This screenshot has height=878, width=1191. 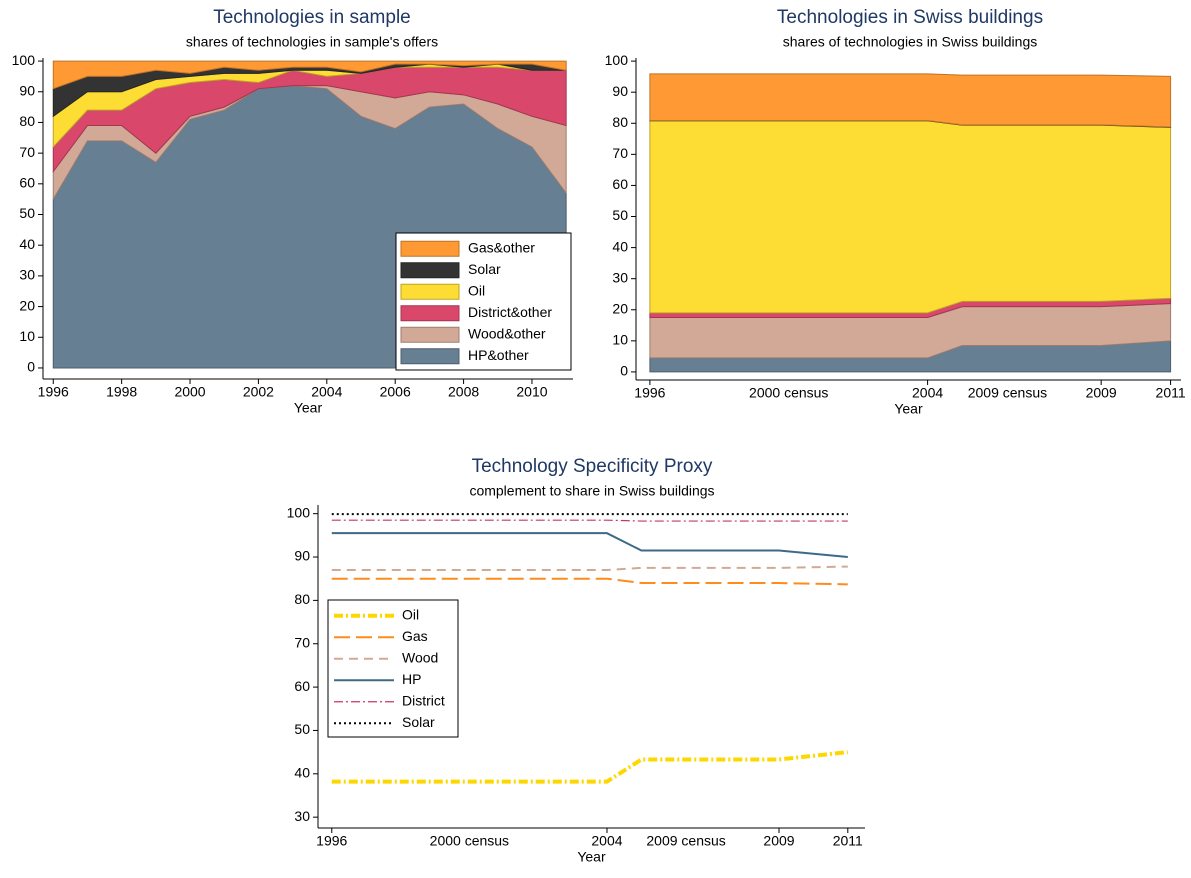 I want to click on x-tick-label: 2002, so click(x=258, y=392).